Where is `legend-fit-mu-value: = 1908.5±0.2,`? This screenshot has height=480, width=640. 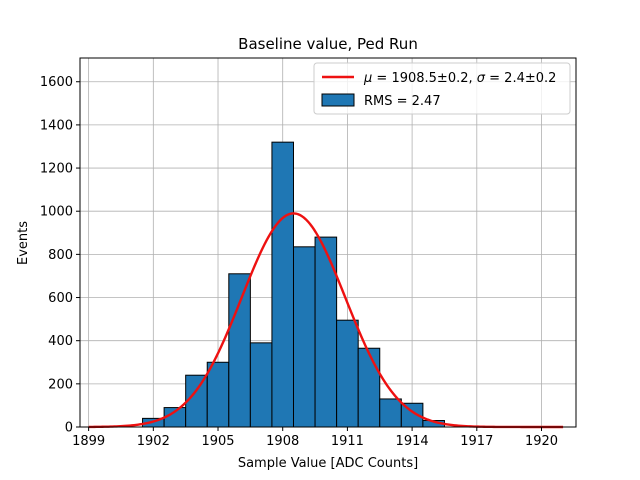 legend-fit-mu-value: = 1908.5±0.2, is located at coordinates (424, 78).